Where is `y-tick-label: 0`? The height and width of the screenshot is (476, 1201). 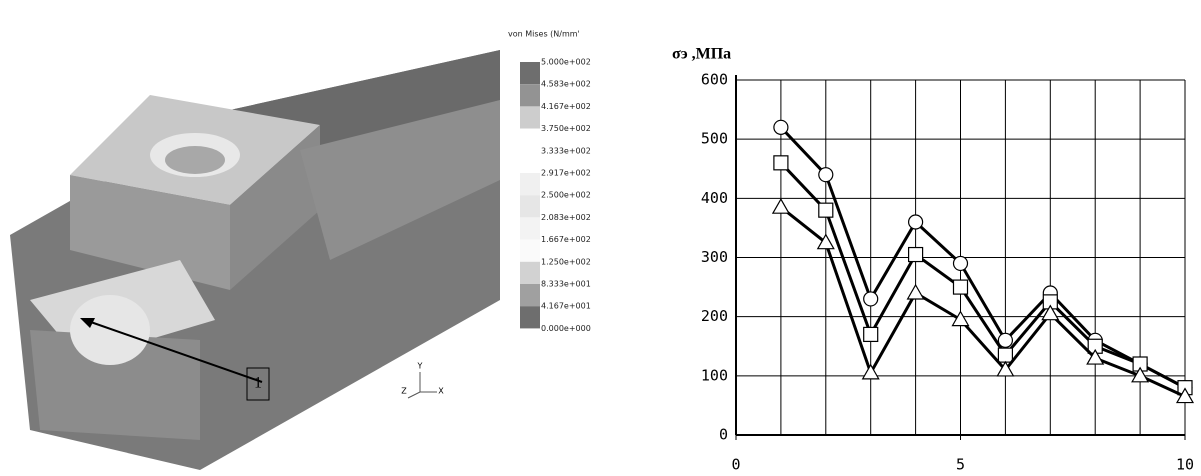 y-tick-label: 0 is located at coordinates (723, 435).